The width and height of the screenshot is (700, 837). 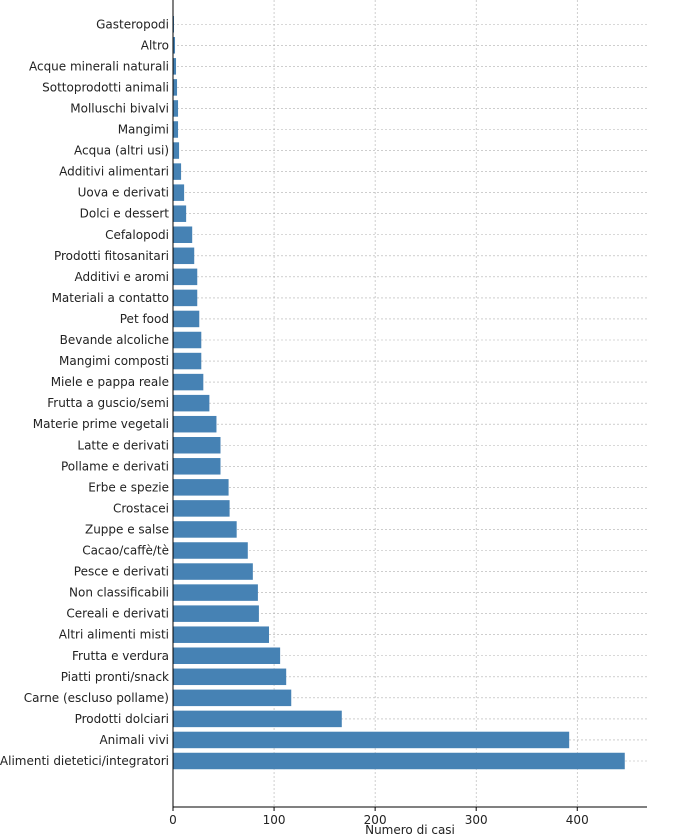 What do you see at coordinates (123, 193) in the screenshot?
I see `category-label: Uova e derivati` at bounding box center [123, 193].